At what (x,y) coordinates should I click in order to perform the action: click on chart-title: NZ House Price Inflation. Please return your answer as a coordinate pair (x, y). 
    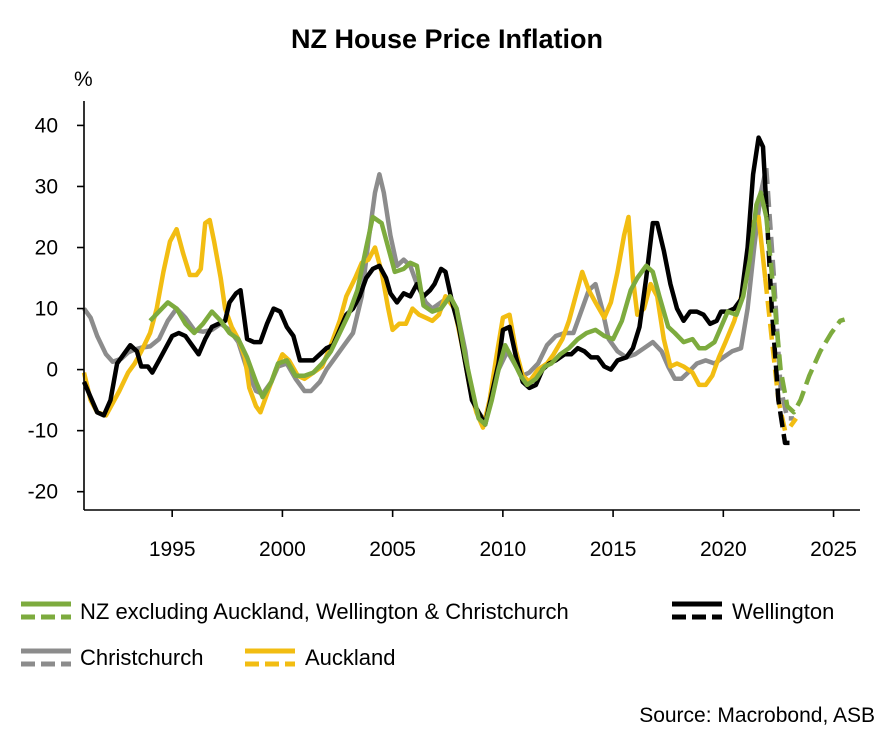
    Looking at the image, I should click on (447, 39).